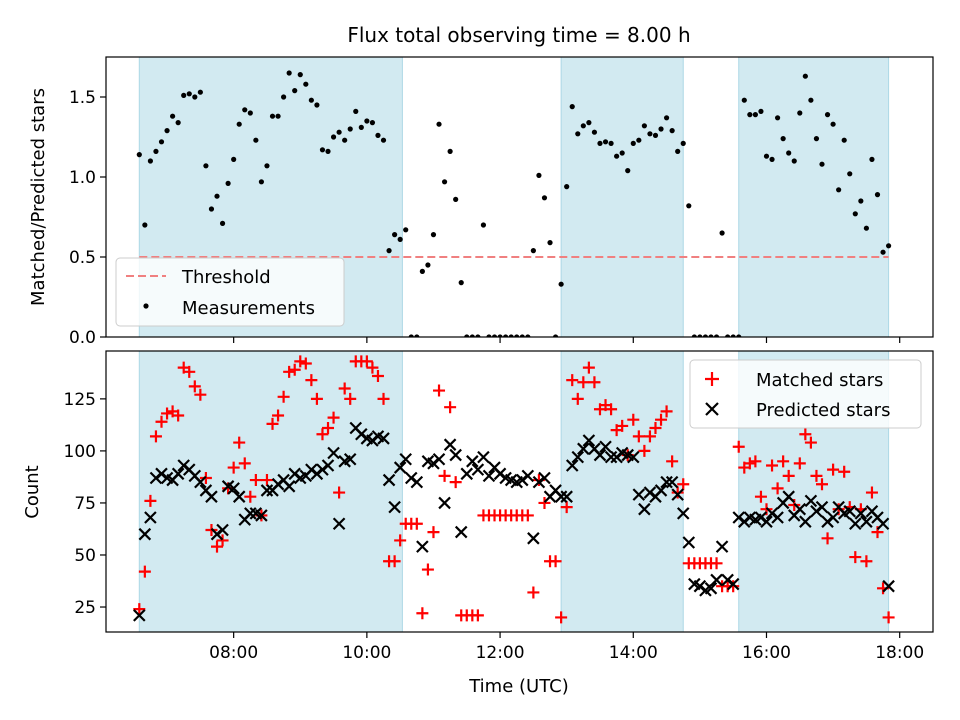  What do you see at coordinates (712, 379) in the screenshot?
I see `matched-legend-swatch` at bounding box center [712, 379].